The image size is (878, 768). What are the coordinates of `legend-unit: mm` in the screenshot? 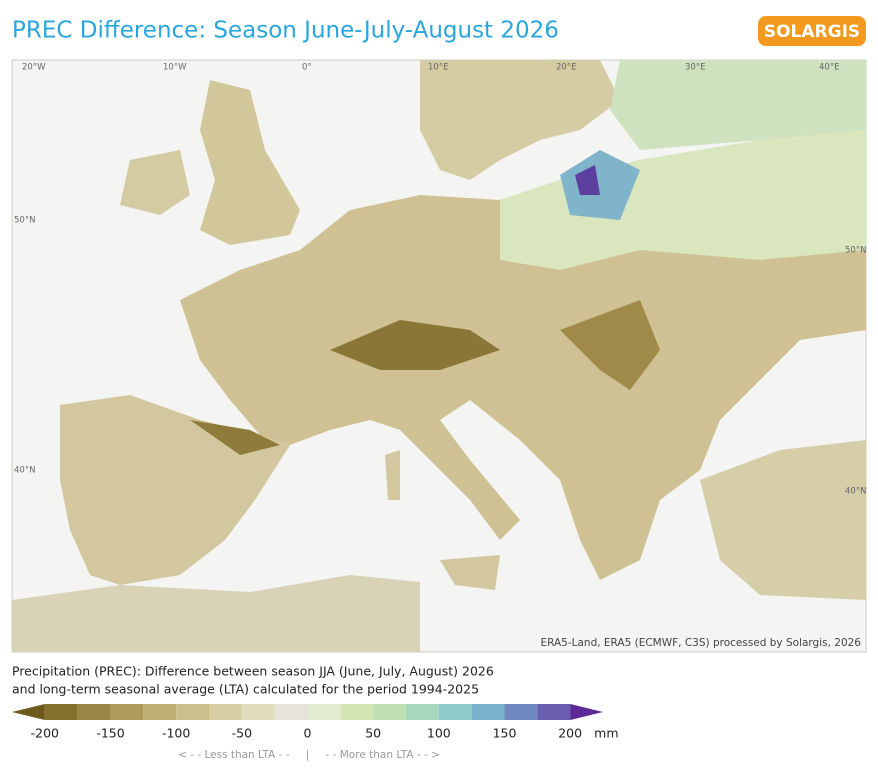 It's located at (606, 733).